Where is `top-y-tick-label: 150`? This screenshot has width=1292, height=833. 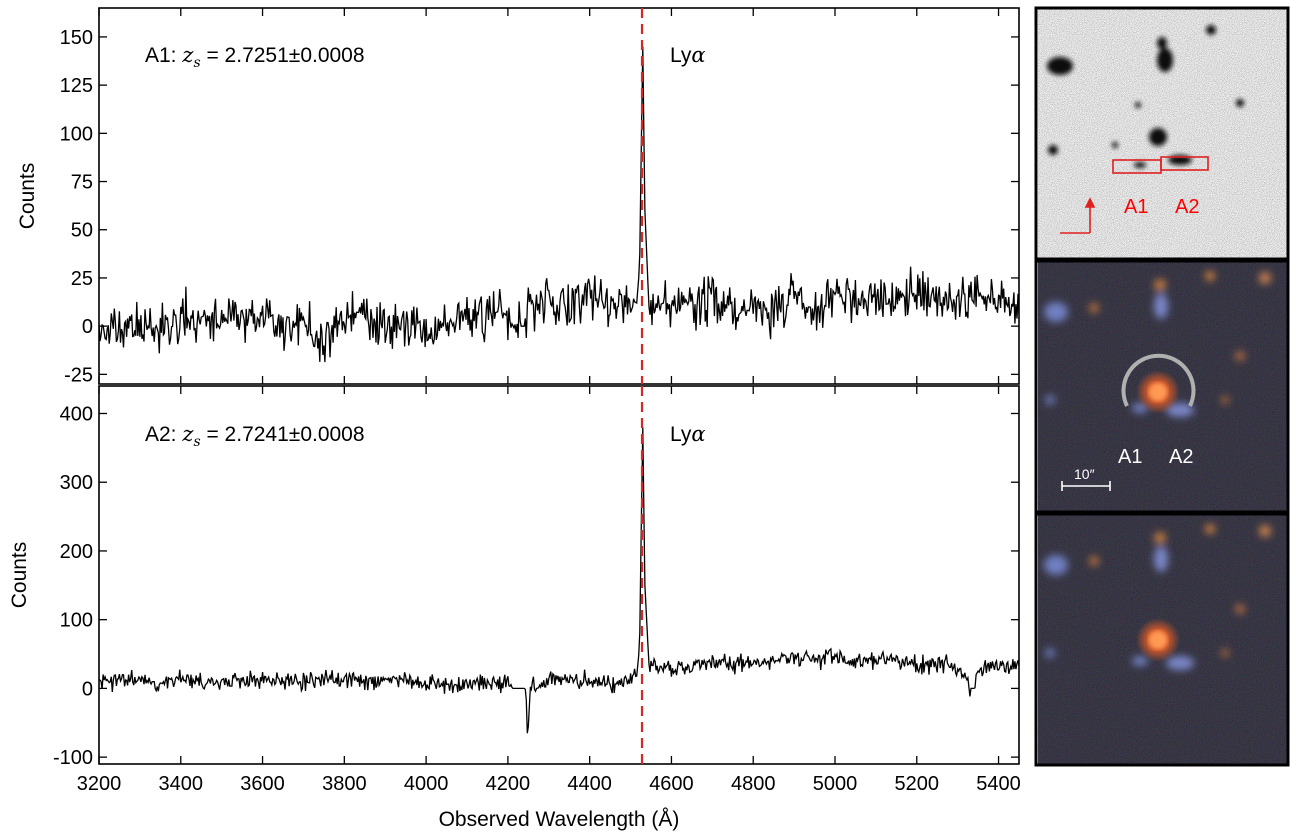 top-y-tick-label: 150 is located at coordinates (76, 38).